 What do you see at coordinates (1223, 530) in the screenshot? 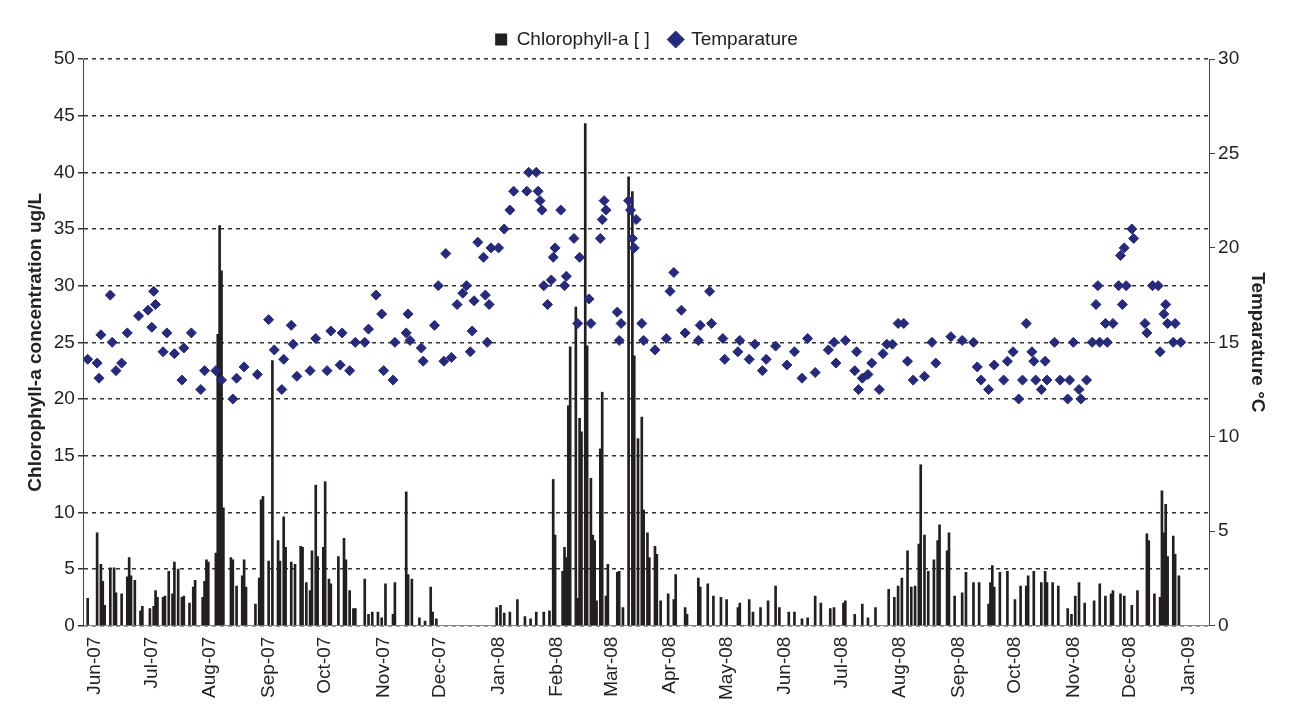
I see `y2-tick-label: 5` at bounding box center [1223, 530].